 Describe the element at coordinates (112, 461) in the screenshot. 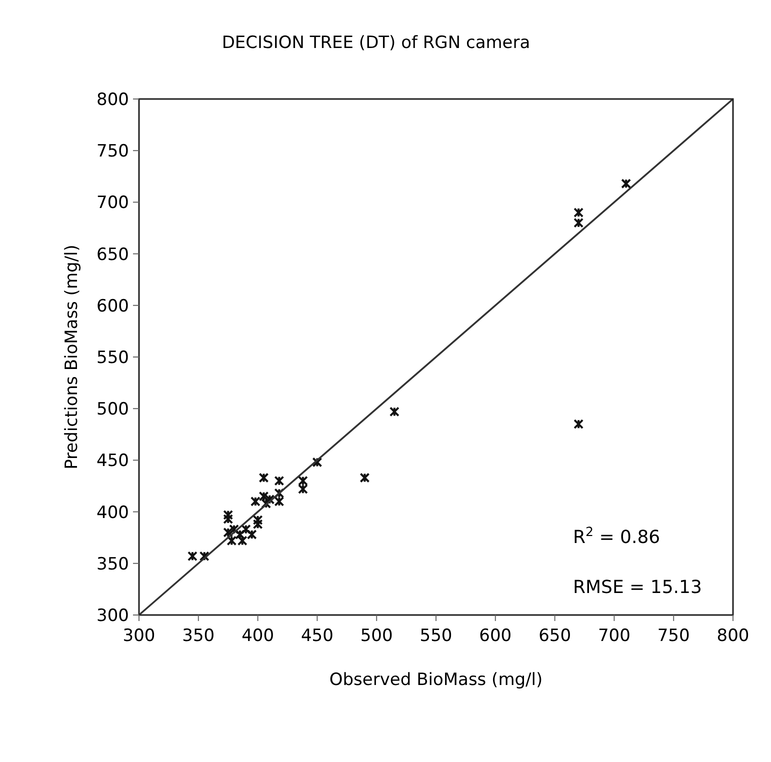

I see `y-tick-label: 450` at that location.